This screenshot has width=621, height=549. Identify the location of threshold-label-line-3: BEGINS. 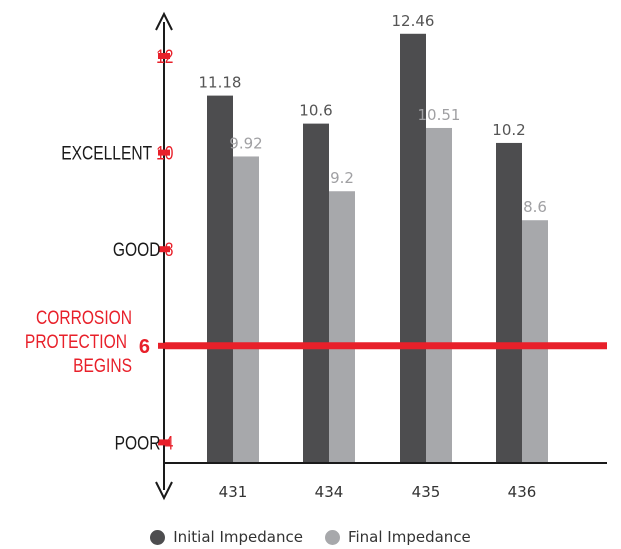
(102, 365).